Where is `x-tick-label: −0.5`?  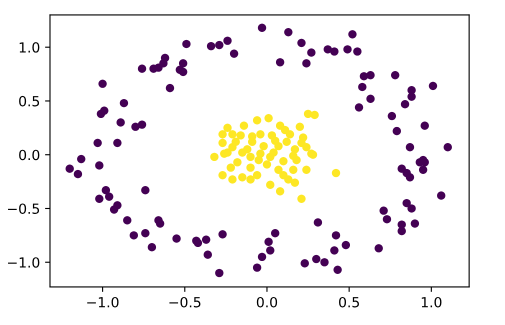 x-tick-label: −0.5 is located at coordinates (184, 302).